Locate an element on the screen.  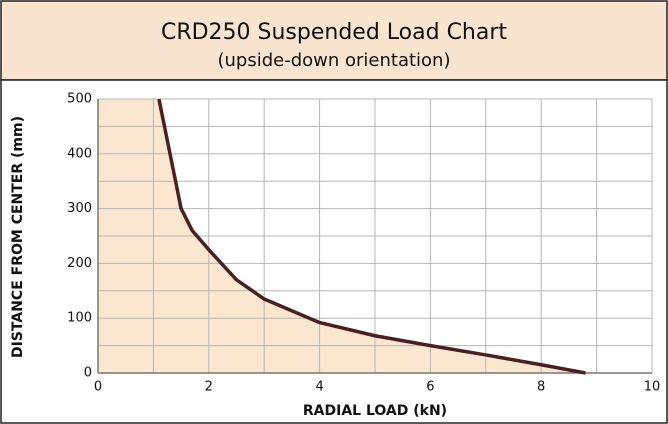
chart-title: CRD250 Suspended Load Chart is located at coordinates (334, 32).